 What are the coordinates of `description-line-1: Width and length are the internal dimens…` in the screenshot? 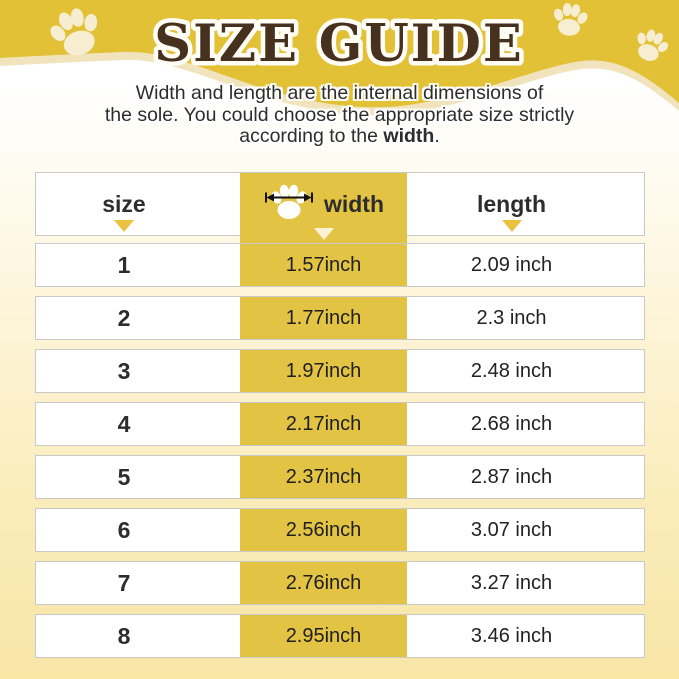 It's located at (339, 93).